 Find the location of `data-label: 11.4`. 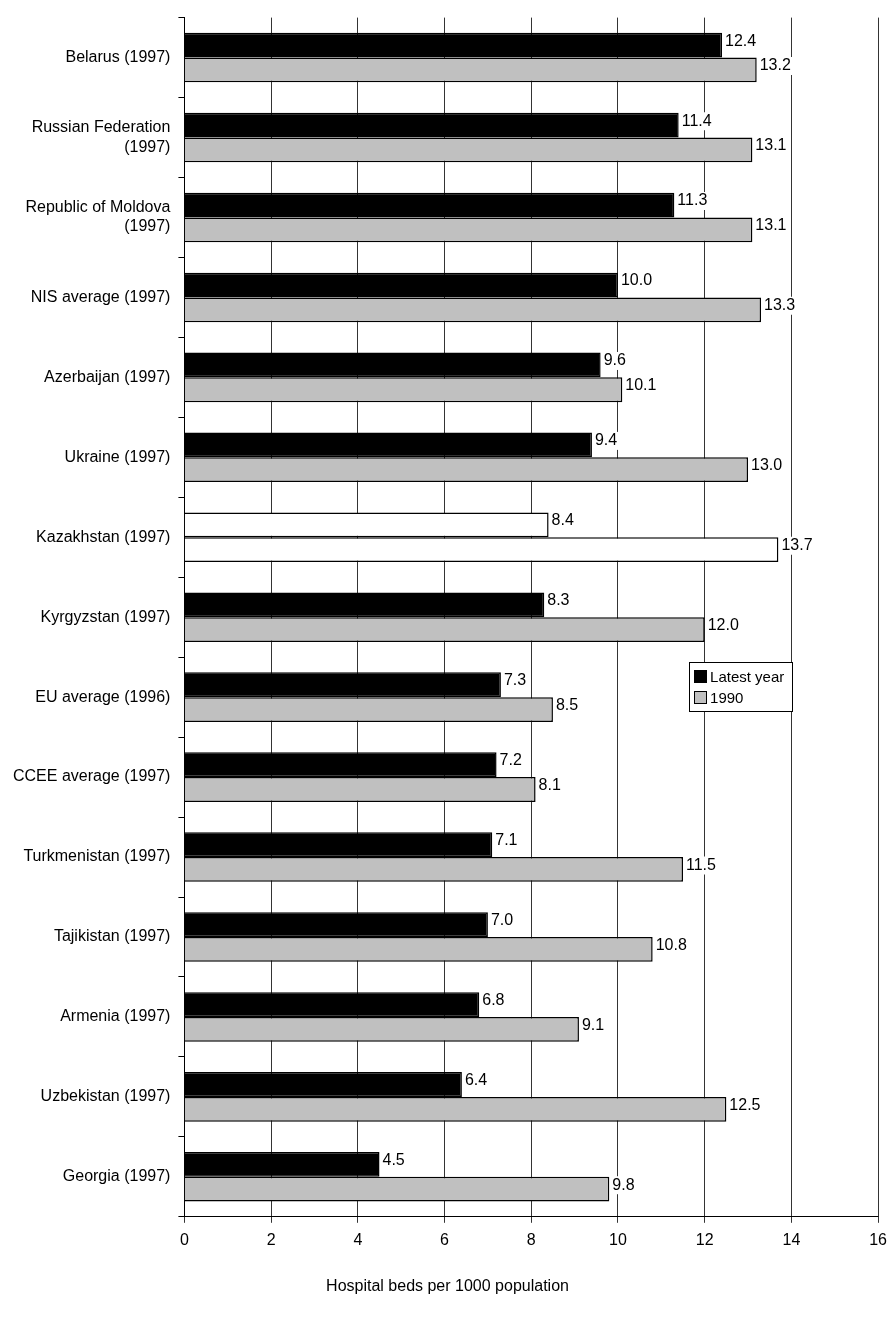

data-label: 11.4 is located at coordinates (696, 120).